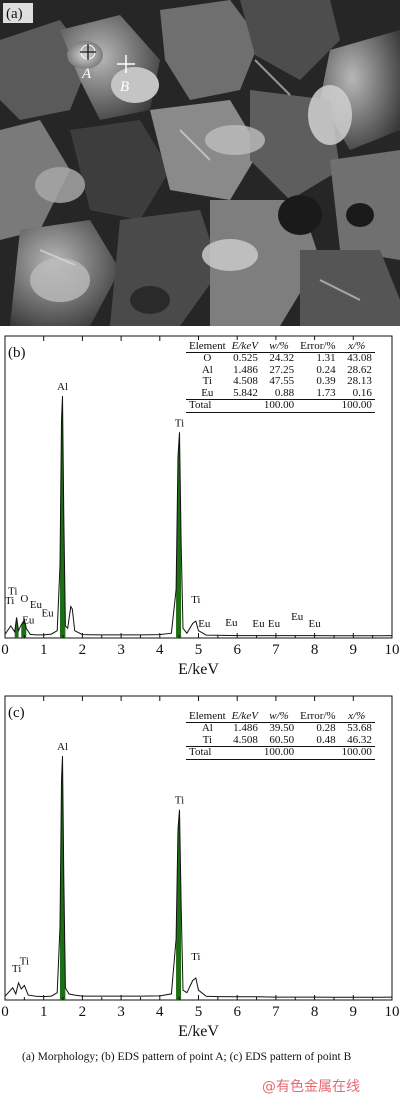 This screenshot has width=400, height=1100. What do you see at coordinates (359, 358) in the screenshot?
I see `table-cell: 43.08` at bounding box center [359, 358].